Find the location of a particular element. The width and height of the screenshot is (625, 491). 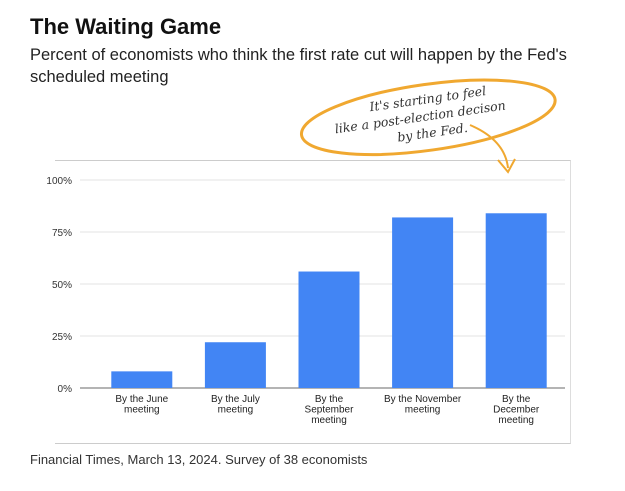

y-tick-label: 50% is located at coordinates (62, 285).